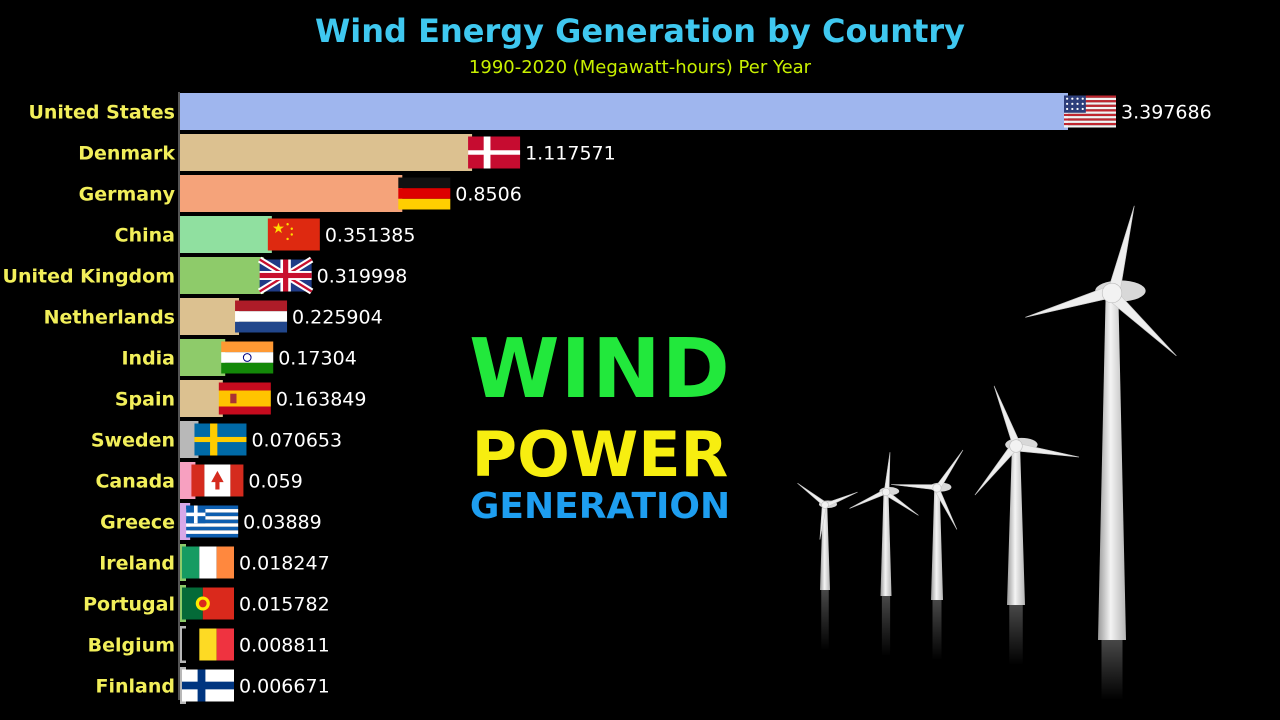  What do you see at coordinates (275, 482) in the screenshot?
I see `value-label: 0.059` at bounding box center [275, 482].